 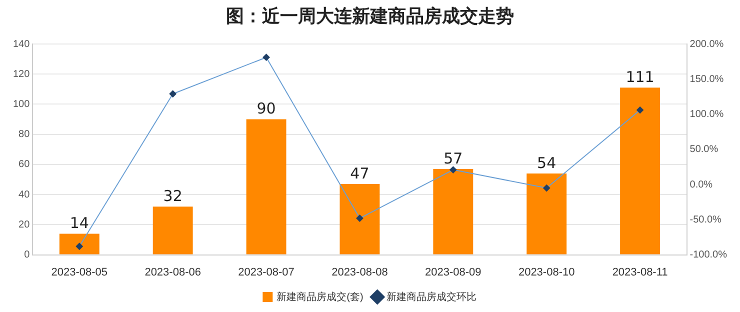 I want to click on y2-tick-label: 0.0%, so click(x=701, y=184).